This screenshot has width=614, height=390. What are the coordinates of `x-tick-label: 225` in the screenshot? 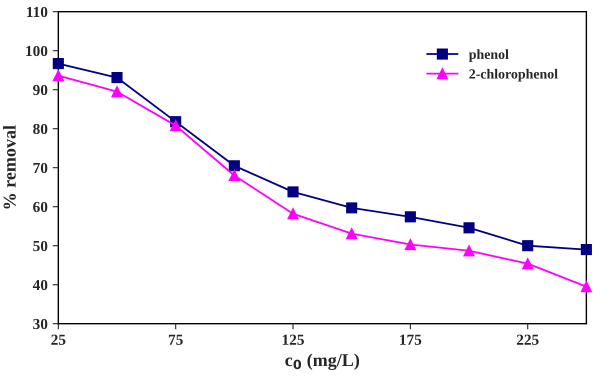 It's located at (527, 339).